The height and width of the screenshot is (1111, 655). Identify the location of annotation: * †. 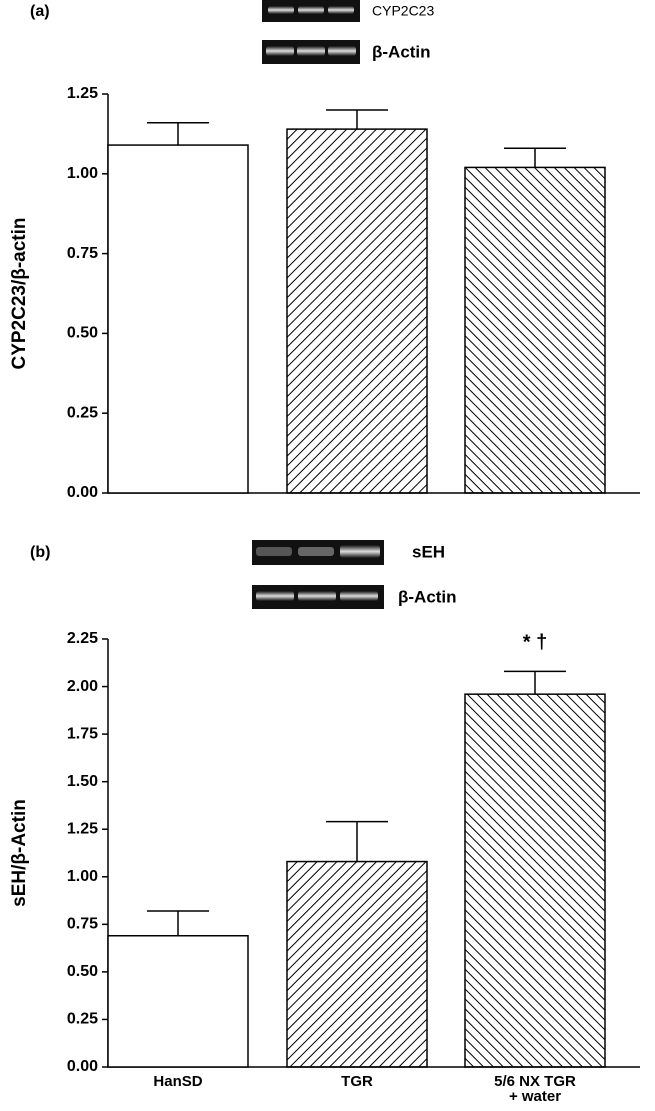
(535, 643).